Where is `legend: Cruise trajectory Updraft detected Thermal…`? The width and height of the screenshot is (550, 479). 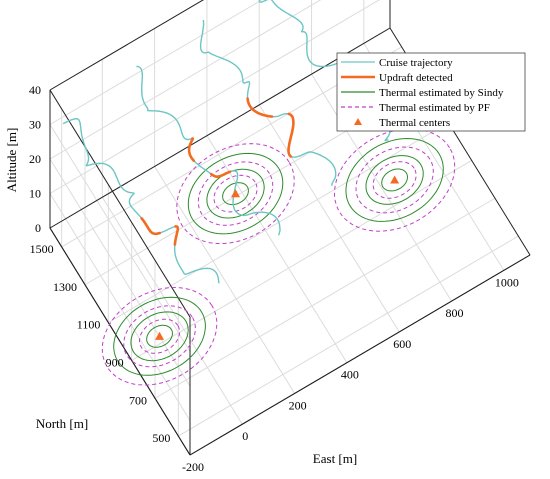
legend: Cruise trajectory Updraft detected Thermal… is located at coordinates (431, 92).